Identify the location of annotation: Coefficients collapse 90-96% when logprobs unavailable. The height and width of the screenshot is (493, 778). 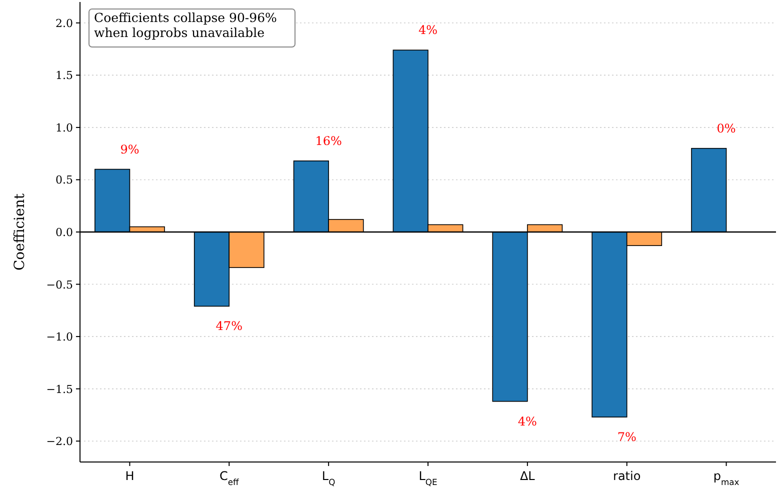
(186, 25).